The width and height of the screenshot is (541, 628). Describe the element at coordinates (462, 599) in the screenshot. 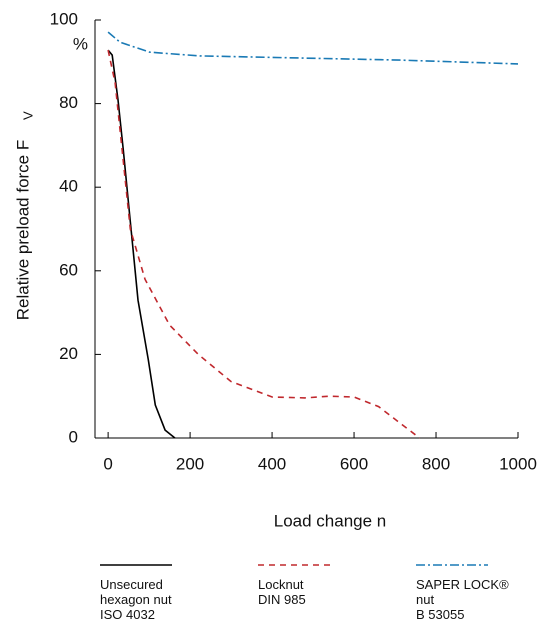

I see `legend-label: SAPER LOCK® nut B 53055` at that location.